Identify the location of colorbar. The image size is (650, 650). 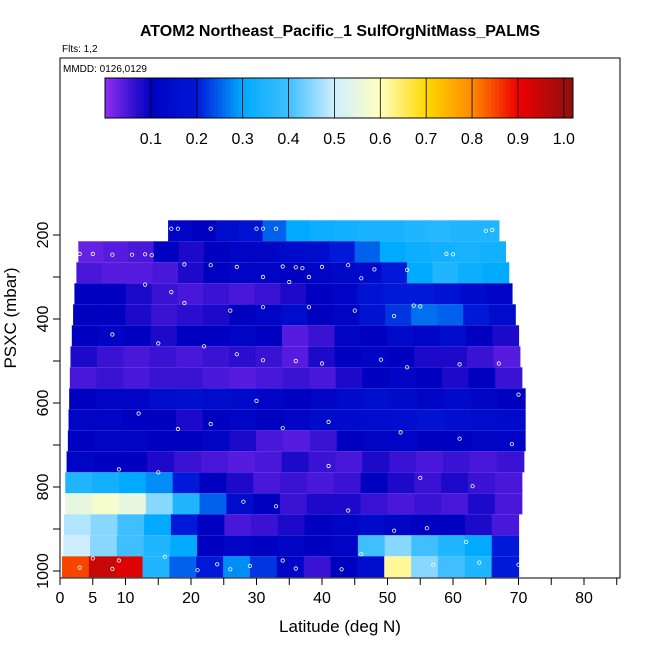
(339, 98).